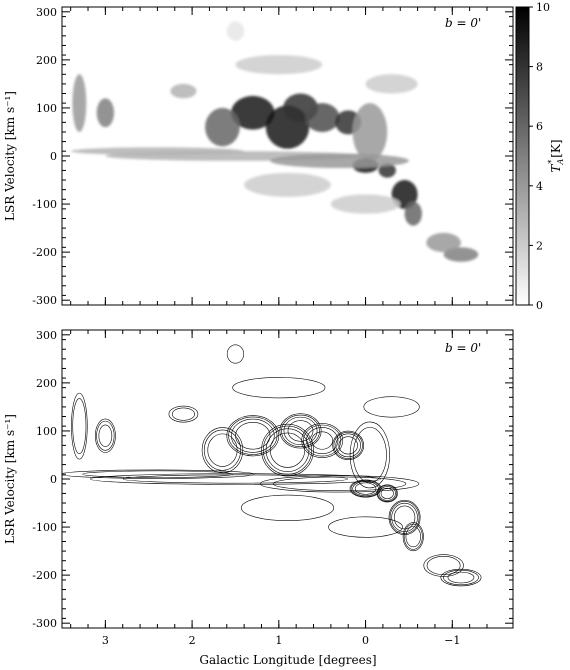 The height and width of the screenshot is (670, 570). I want to click on colorbar-label: TA* [K], so click(556, 155).